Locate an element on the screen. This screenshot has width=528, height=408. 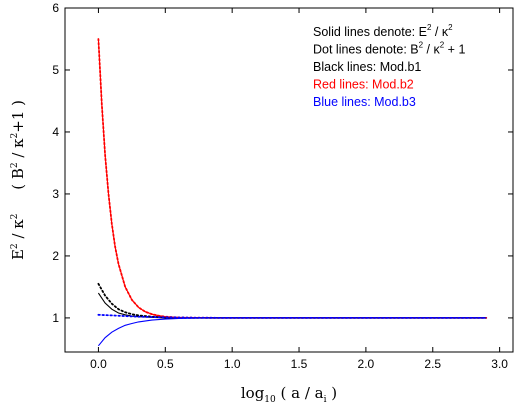
x-tick-label: 0.0 is located at coordinates (98, 364).